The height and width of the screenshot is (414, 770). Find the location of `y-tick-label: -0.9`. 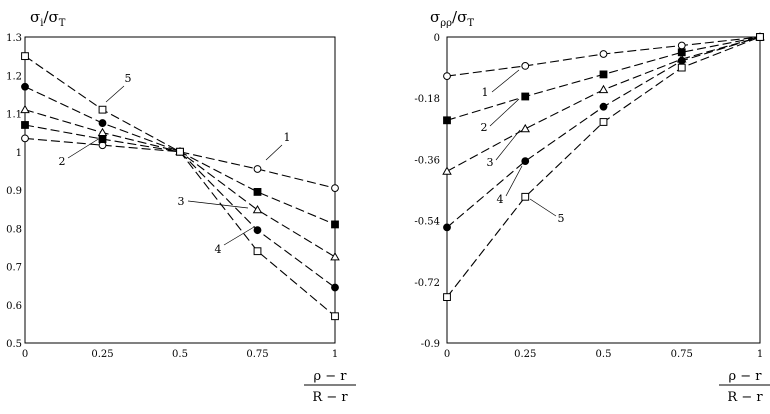

y-tick-label: -0.9 is located at coordinates (430, 344).